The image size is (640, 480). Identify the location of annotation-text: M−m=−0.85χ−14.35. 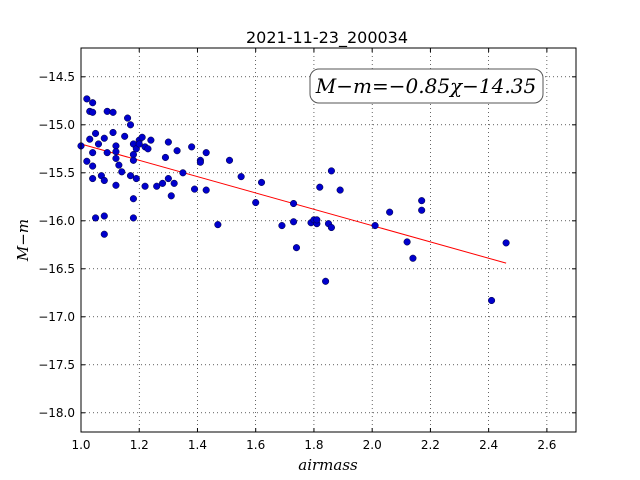
(425, 86).